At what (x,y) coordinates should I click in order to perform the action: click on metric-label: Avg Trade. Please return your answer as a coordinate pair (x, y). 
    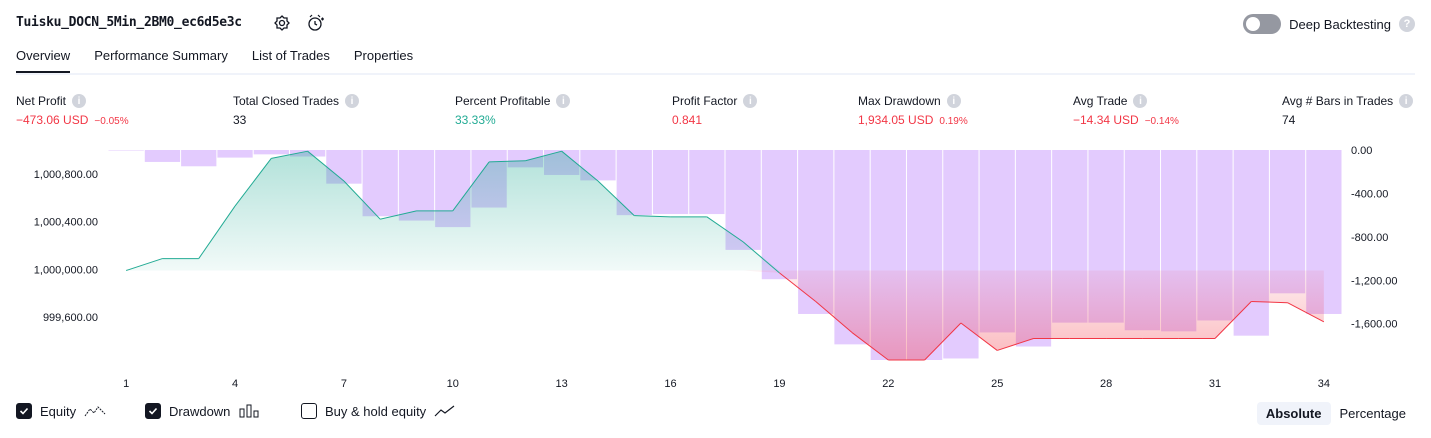
    Looking at the image, I should click on (1100, 101).